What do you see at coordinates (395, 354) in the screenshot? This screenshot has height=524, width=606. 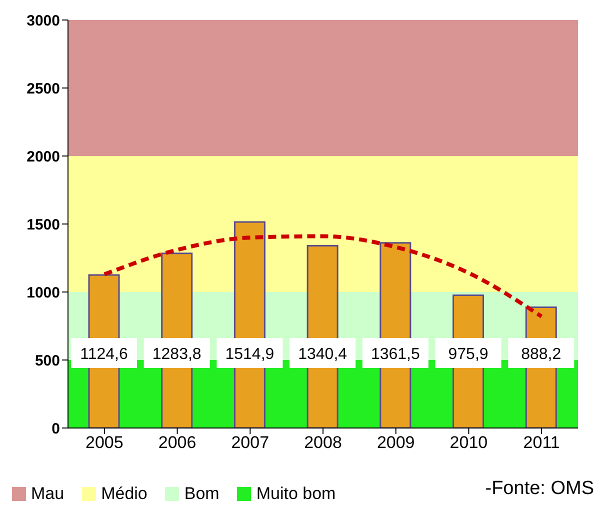 I see `text: 1361,5` at bounding box center [395, 354].